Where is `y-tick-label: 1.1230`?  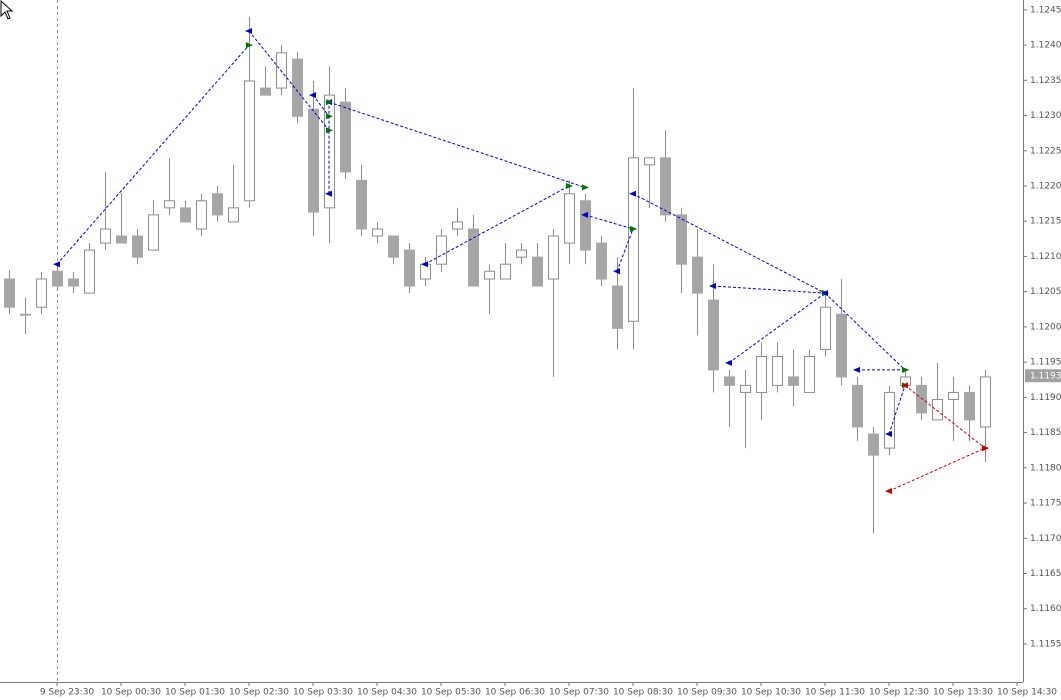 y-tick-label: 1.1230 is located at coordinates (1045, 116).